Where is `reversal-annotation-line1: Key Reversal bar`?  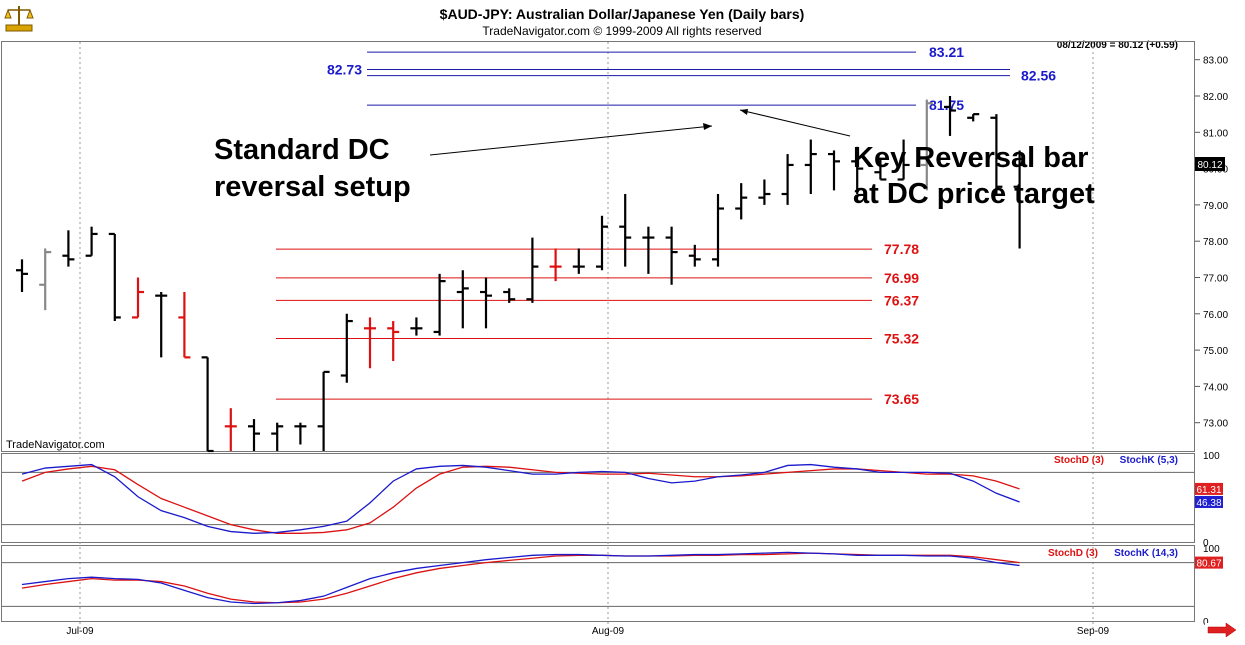 reversal-annotation-line1: Key Reversal bar is located at coordinates (970, 158).